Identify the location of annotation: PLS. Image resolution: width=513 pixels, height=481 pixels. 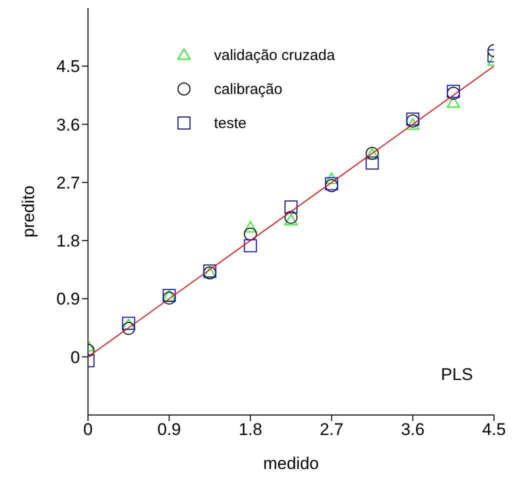
(456, 375).